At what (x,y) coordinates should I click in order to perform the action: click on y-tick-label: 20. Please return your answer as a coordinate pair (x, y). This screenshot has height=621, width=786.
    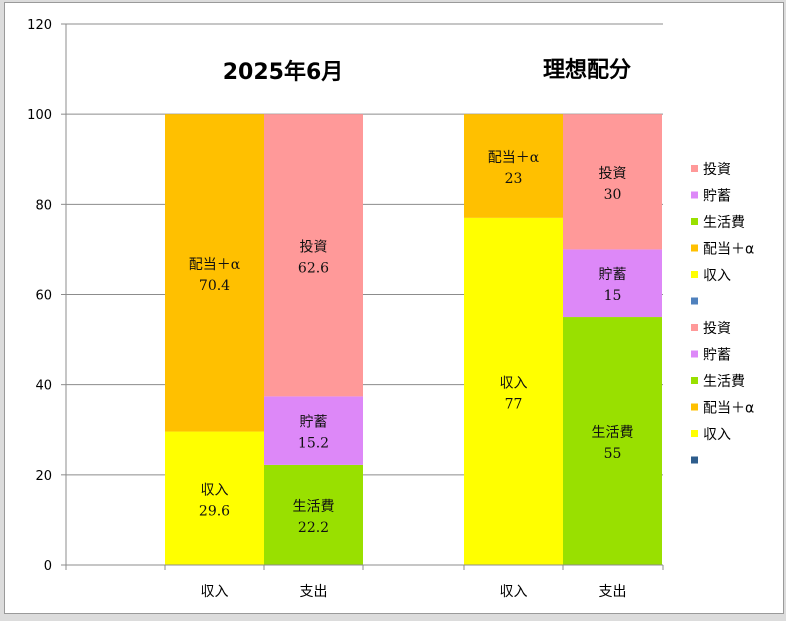
    Looking at the image, I should click on (43, 476).